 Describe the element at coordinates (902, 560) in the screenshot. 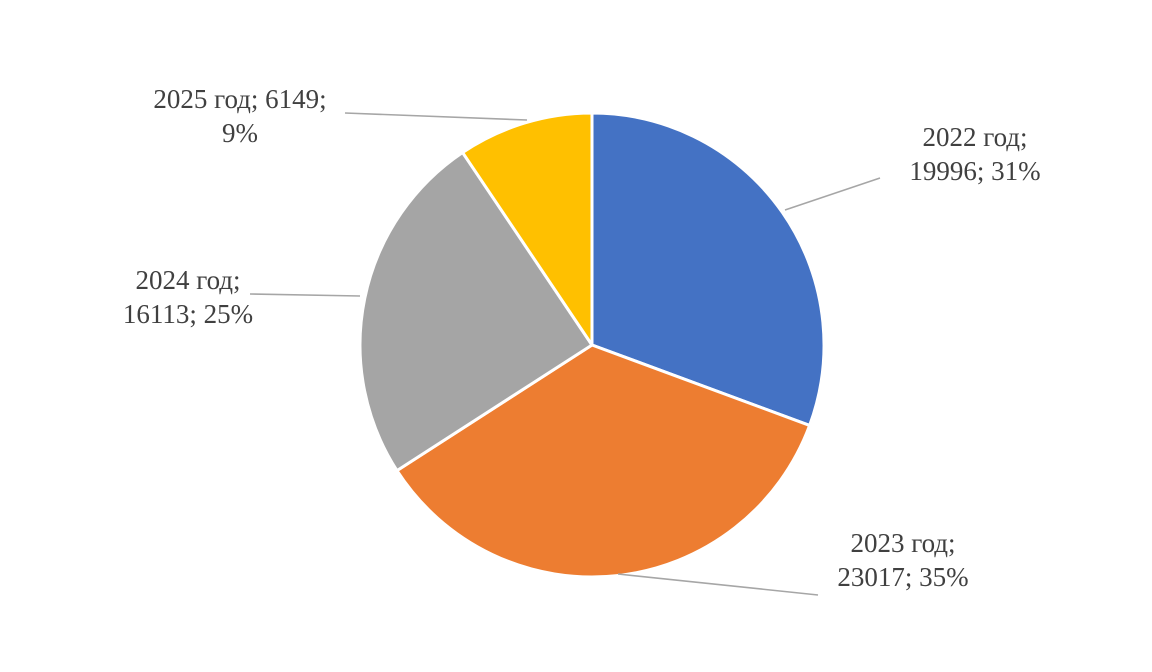

I see `data-label-2: 2023 год; 23017; 35%` at that location.